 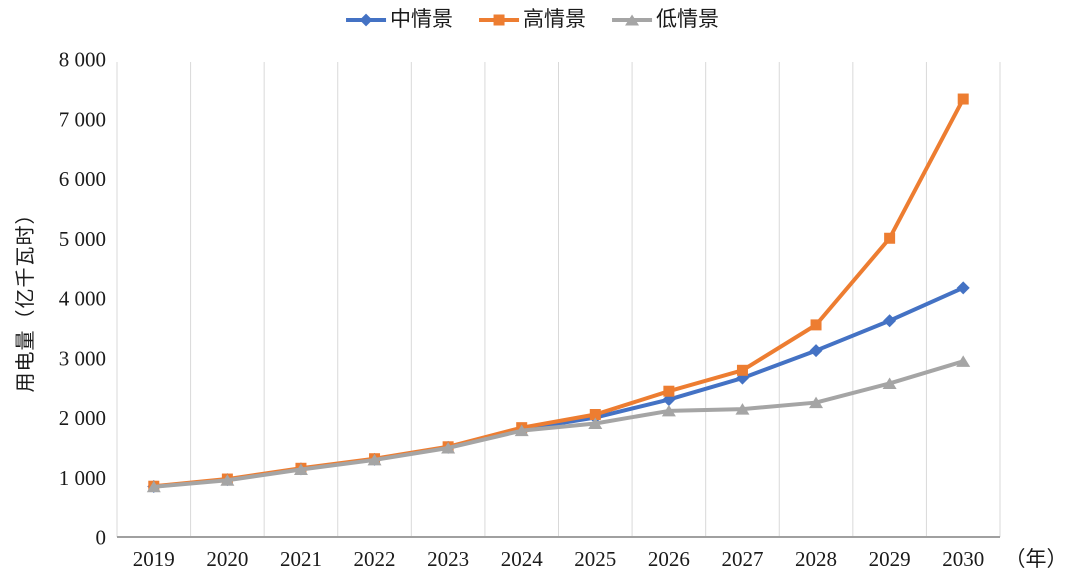 I want to click on legend-item-high: 高情景, so click(x=532, y=19).